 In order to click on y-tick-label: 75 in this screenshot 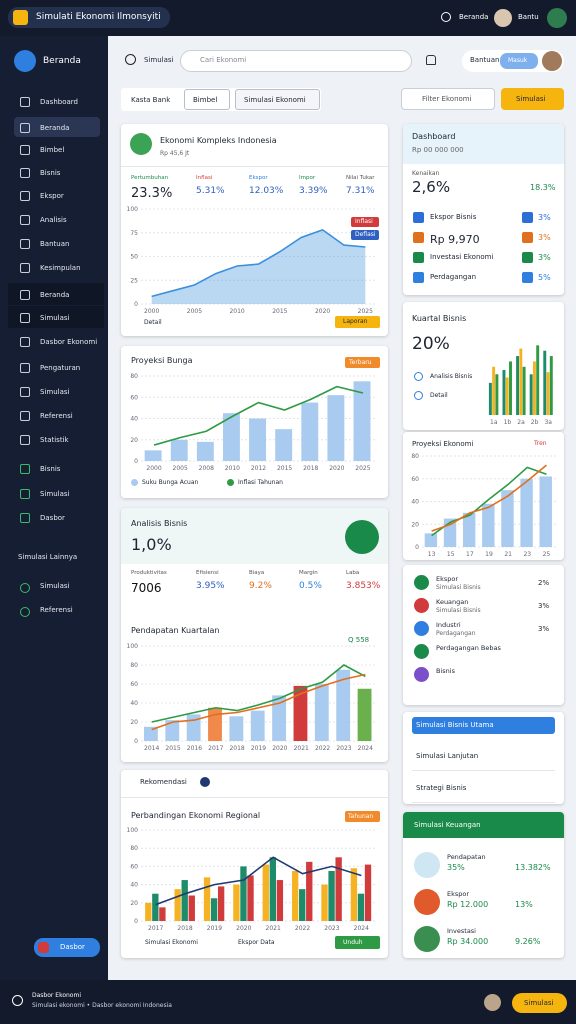, I will do `click(134, 233)`.